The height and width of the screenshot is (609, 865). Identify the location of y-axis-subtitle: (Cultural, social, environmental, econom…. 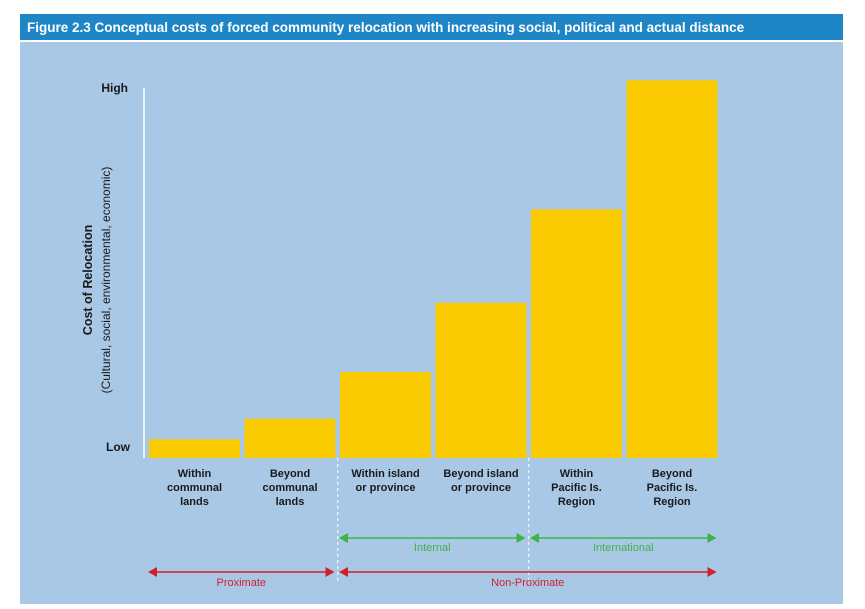
(106, 280).